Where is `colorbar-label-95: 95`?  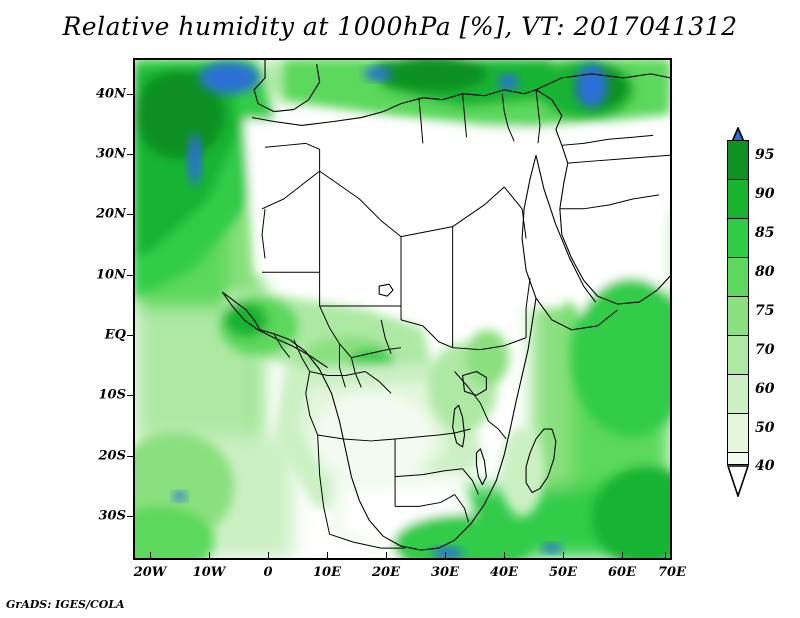 colorbar-label-95: 95 is located at coordinates (765, 155).